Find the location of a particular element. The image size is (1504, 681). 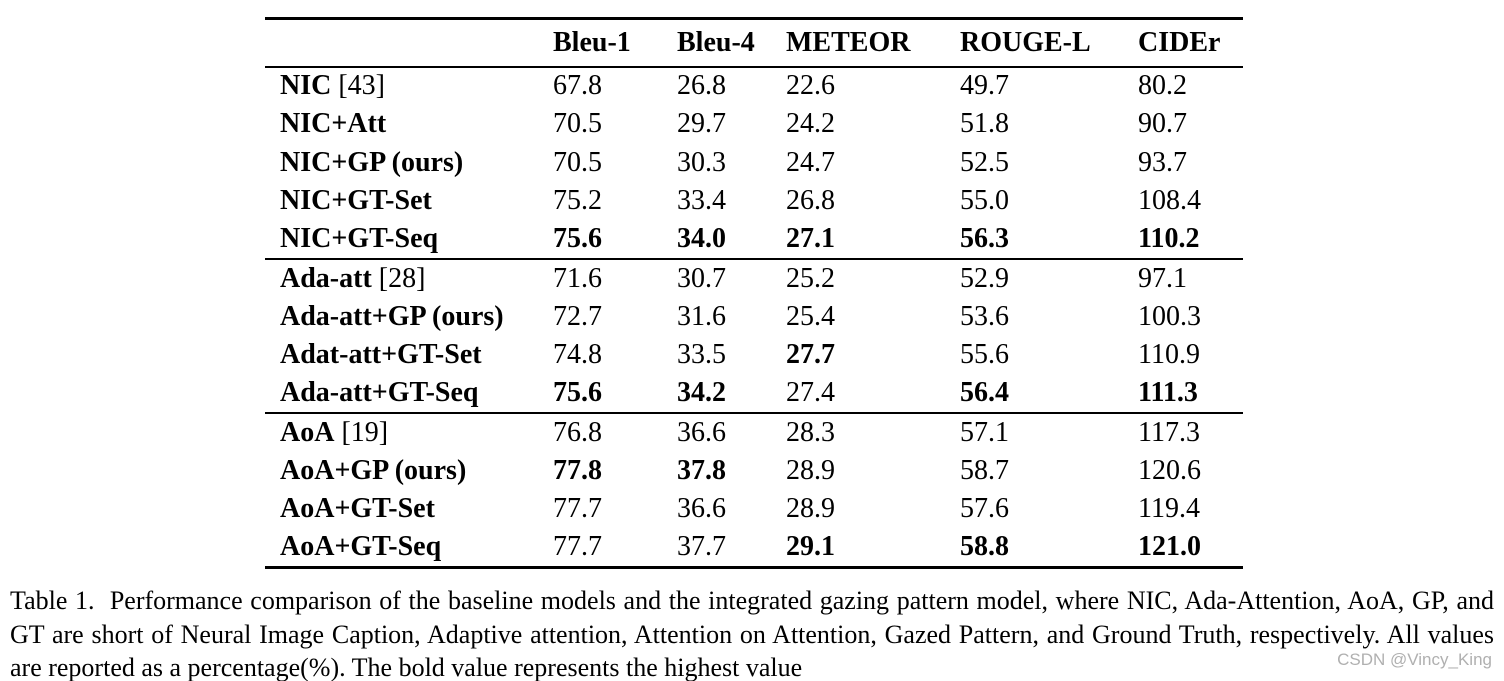

row-label: AoA+GT-Set is located at coordinates (409, 509).